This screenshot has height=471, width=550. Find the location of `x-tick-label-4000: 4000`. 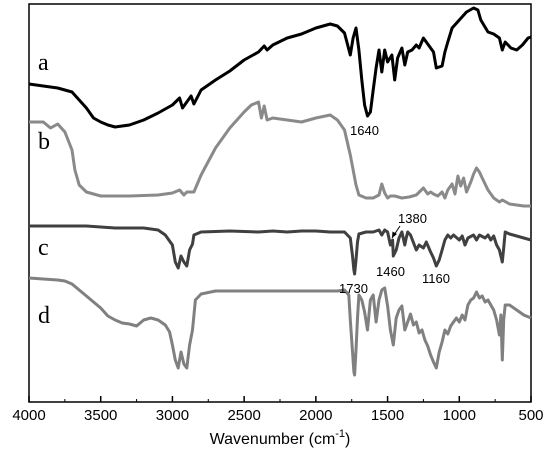

x-tick-label-4000: 4000 is located at coordinates (28, 415).